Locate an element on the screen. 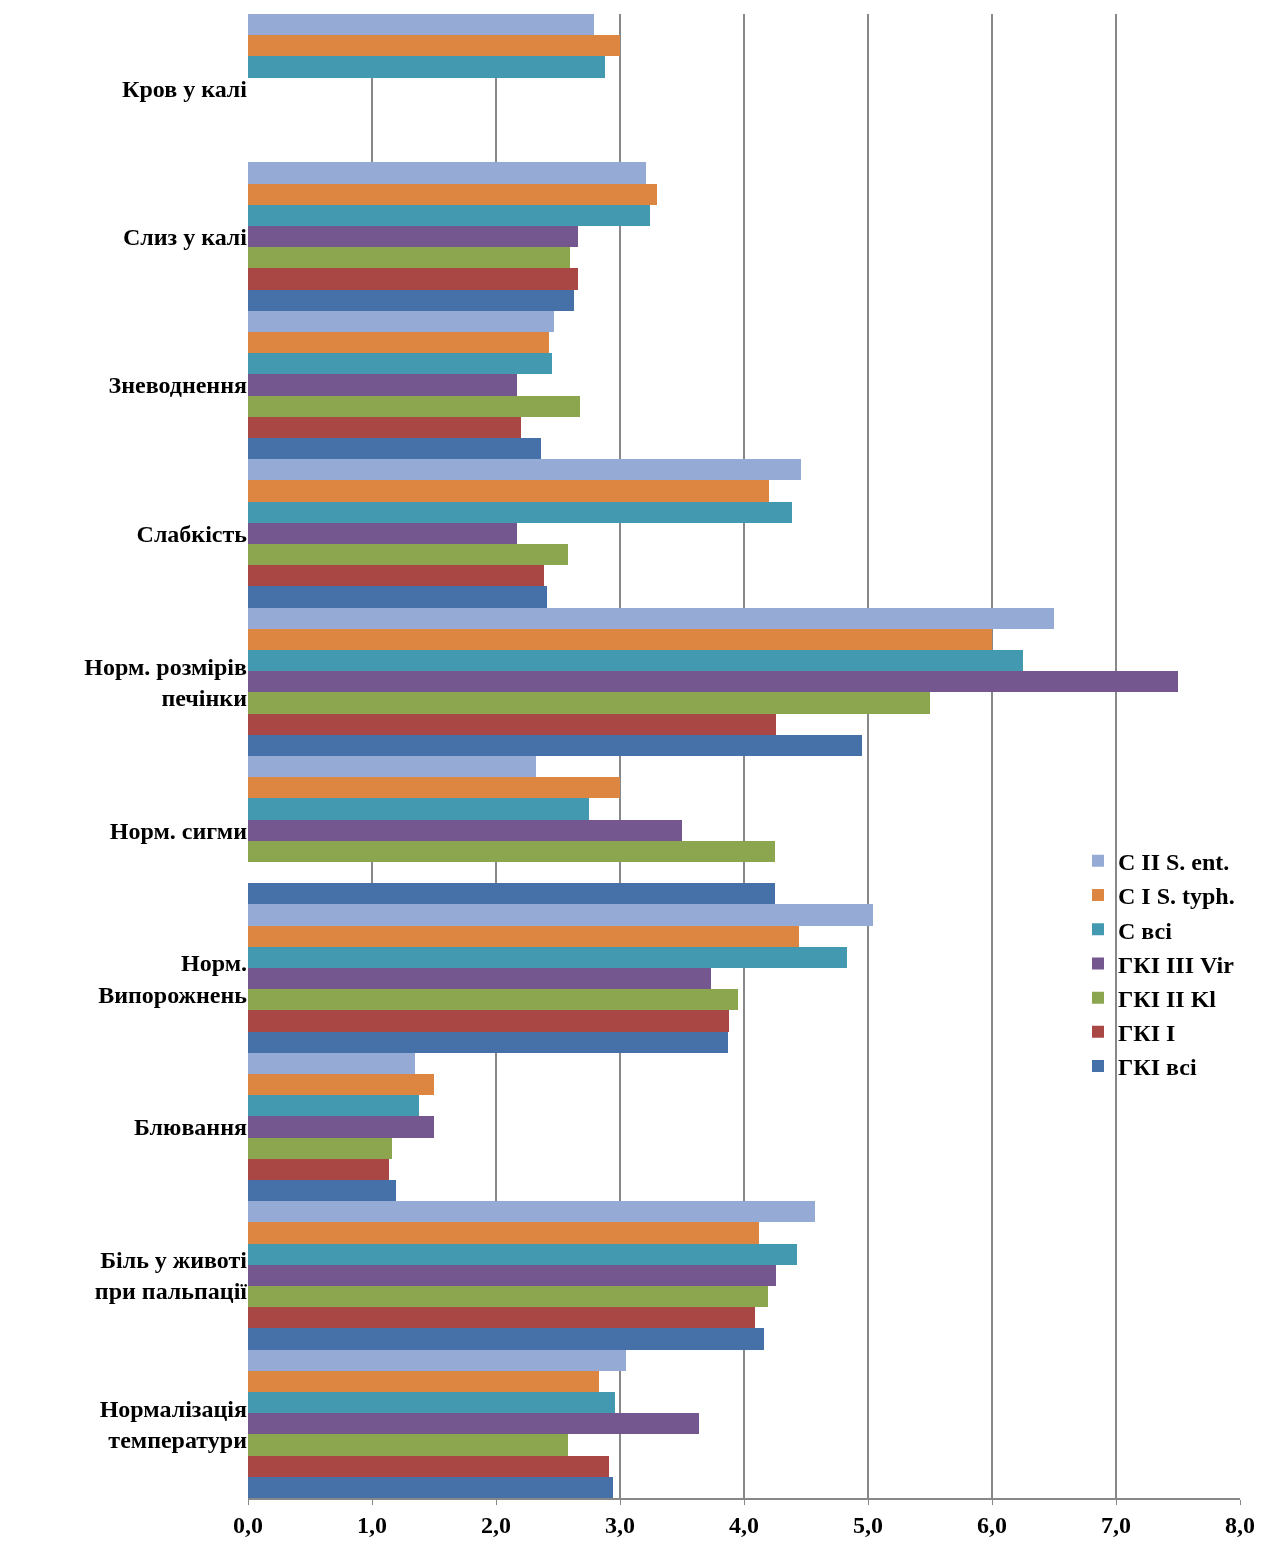 The image size is (1264, 1553). y-tick-label: Слиз у калі is located at coordinates (185, 237).